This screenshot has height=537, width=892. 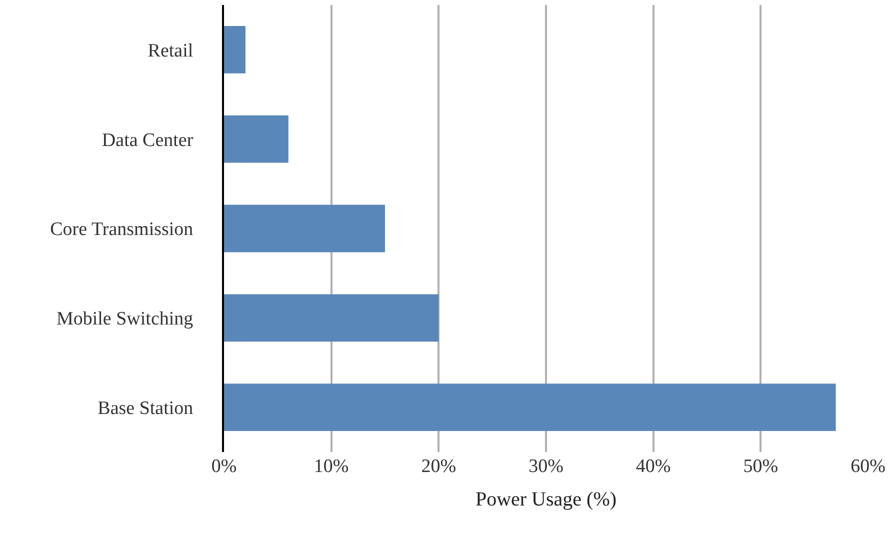 I want to click on y-tick-label: Core Transmission, so click(x=122, y=229).